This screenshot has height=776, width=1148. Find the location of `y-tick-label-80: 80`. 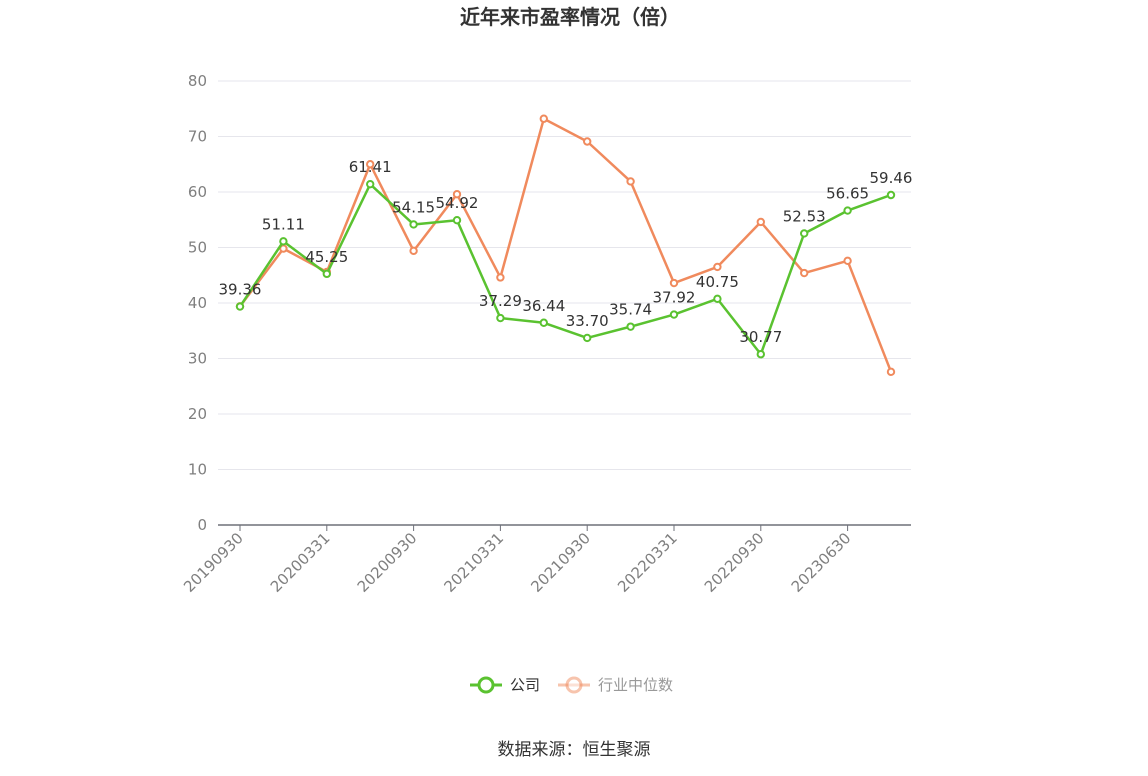

y-tick-label-80: 80 is located at coordinates (197, 81).